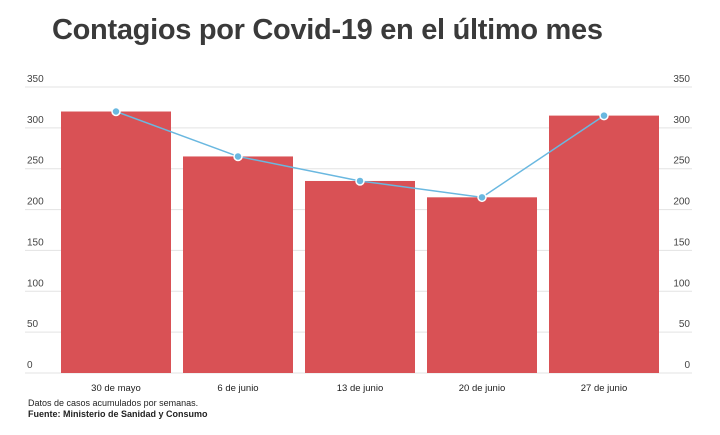  I want to click on y-tick-label-right: 50, so click(685, 324).